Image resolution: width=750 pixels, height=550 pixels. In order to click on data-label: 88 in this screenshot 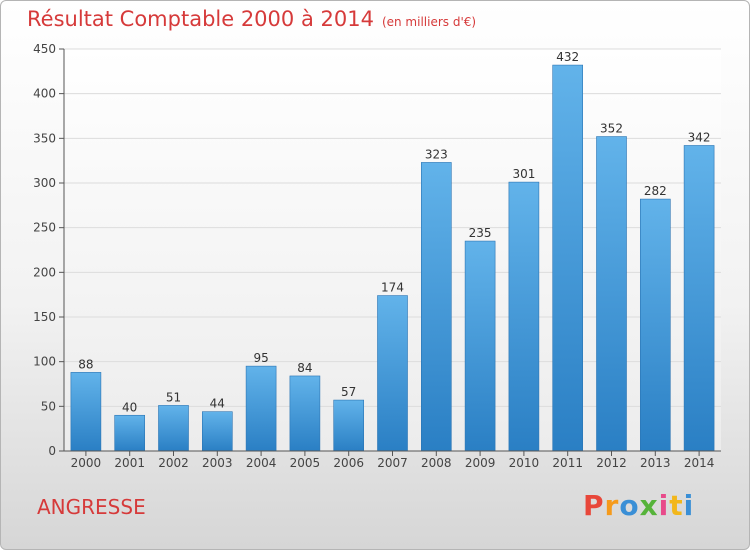, I will do `click(85, 364)`.